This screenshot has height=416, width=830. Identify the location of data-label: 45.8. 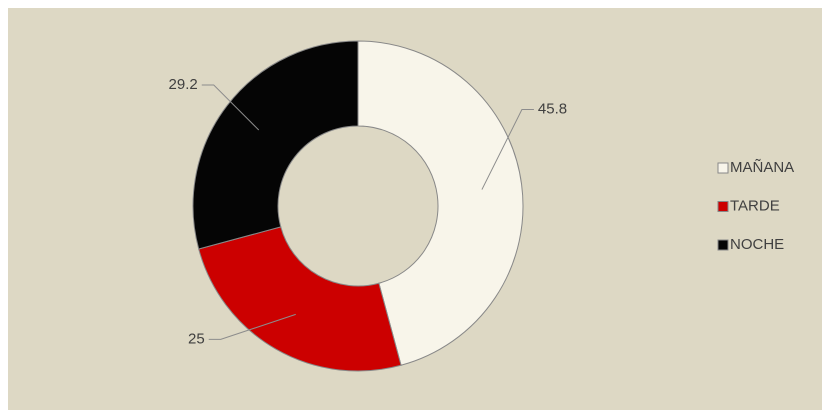
(552, 109).